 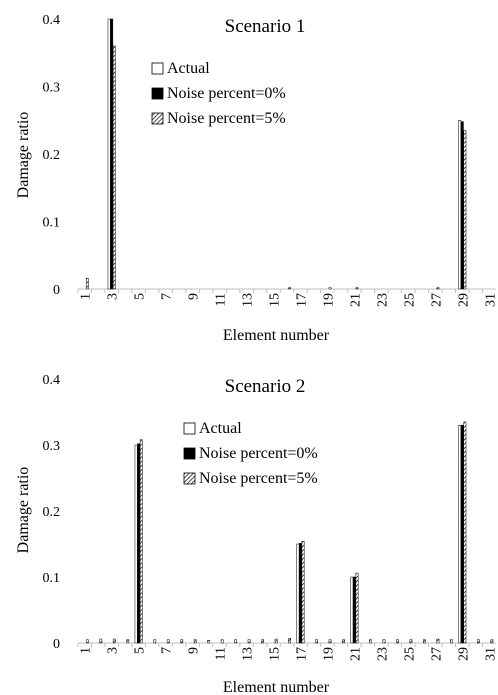 What do you see at coordinates (265, 386) in the screenshot?
I see `chart-title: Scenario 2` at bounding box center [265, 386].